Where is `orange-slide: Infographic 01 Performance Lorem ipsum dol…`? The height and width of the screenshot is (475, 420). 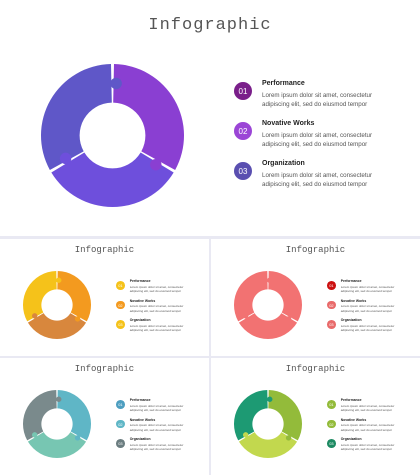 orange-slide: Infographic 01 Performance Lorem ipsum dol… is located at coordinates (104, 297).